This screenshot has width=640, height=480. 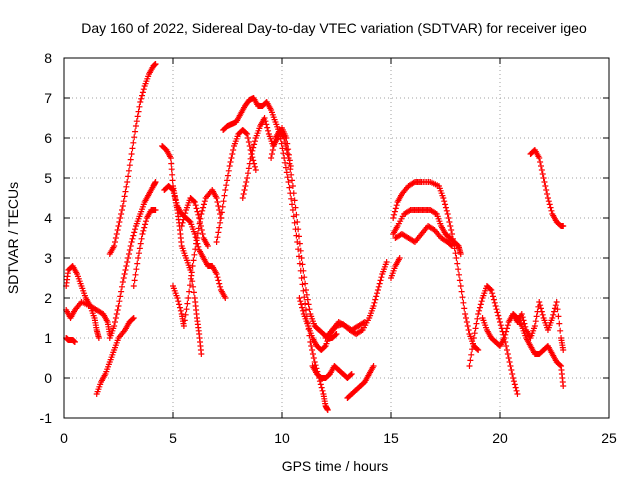 I want to click on x-tick-label: 10, so click(x=282, y=438).